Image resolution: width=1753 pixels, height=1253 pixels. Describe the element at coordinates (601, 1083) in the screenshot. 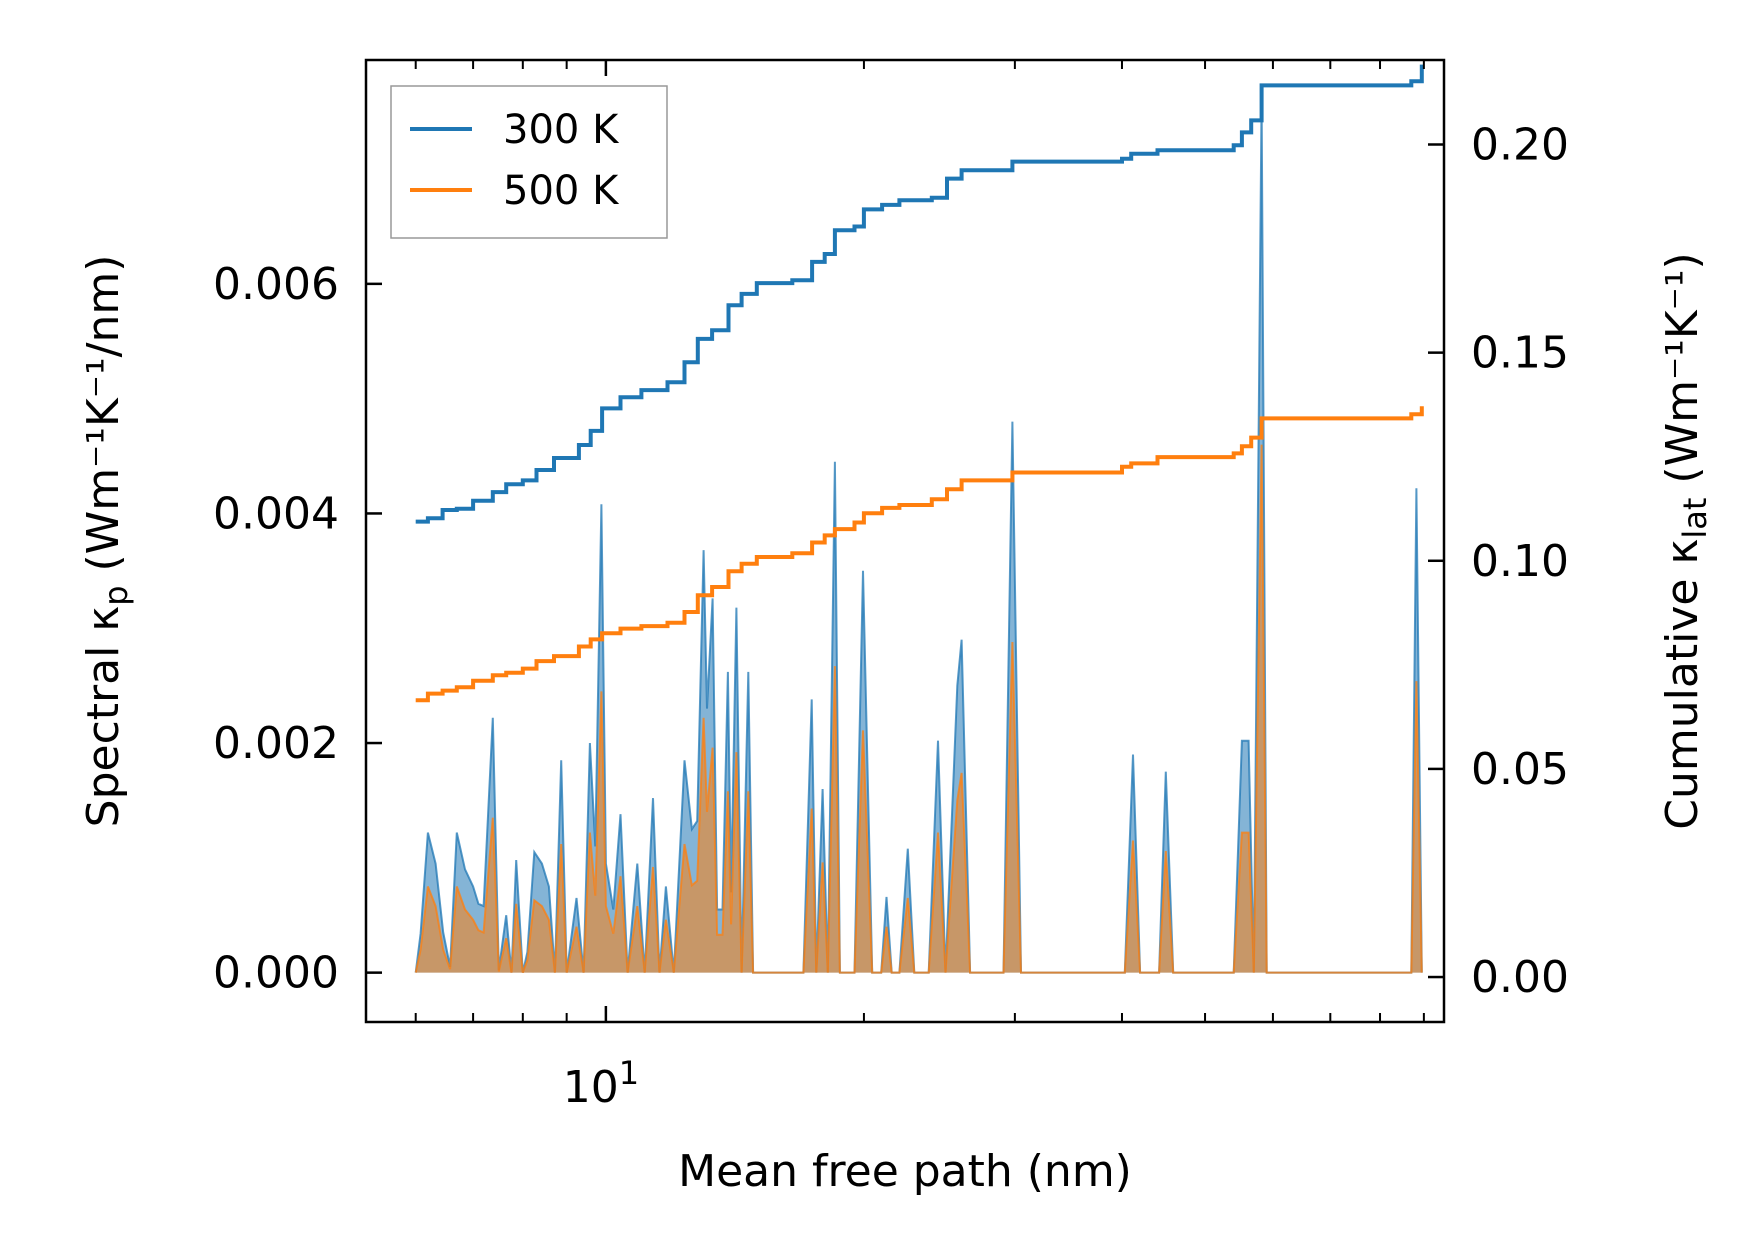

I see `x-tick-label: 101` at that location.